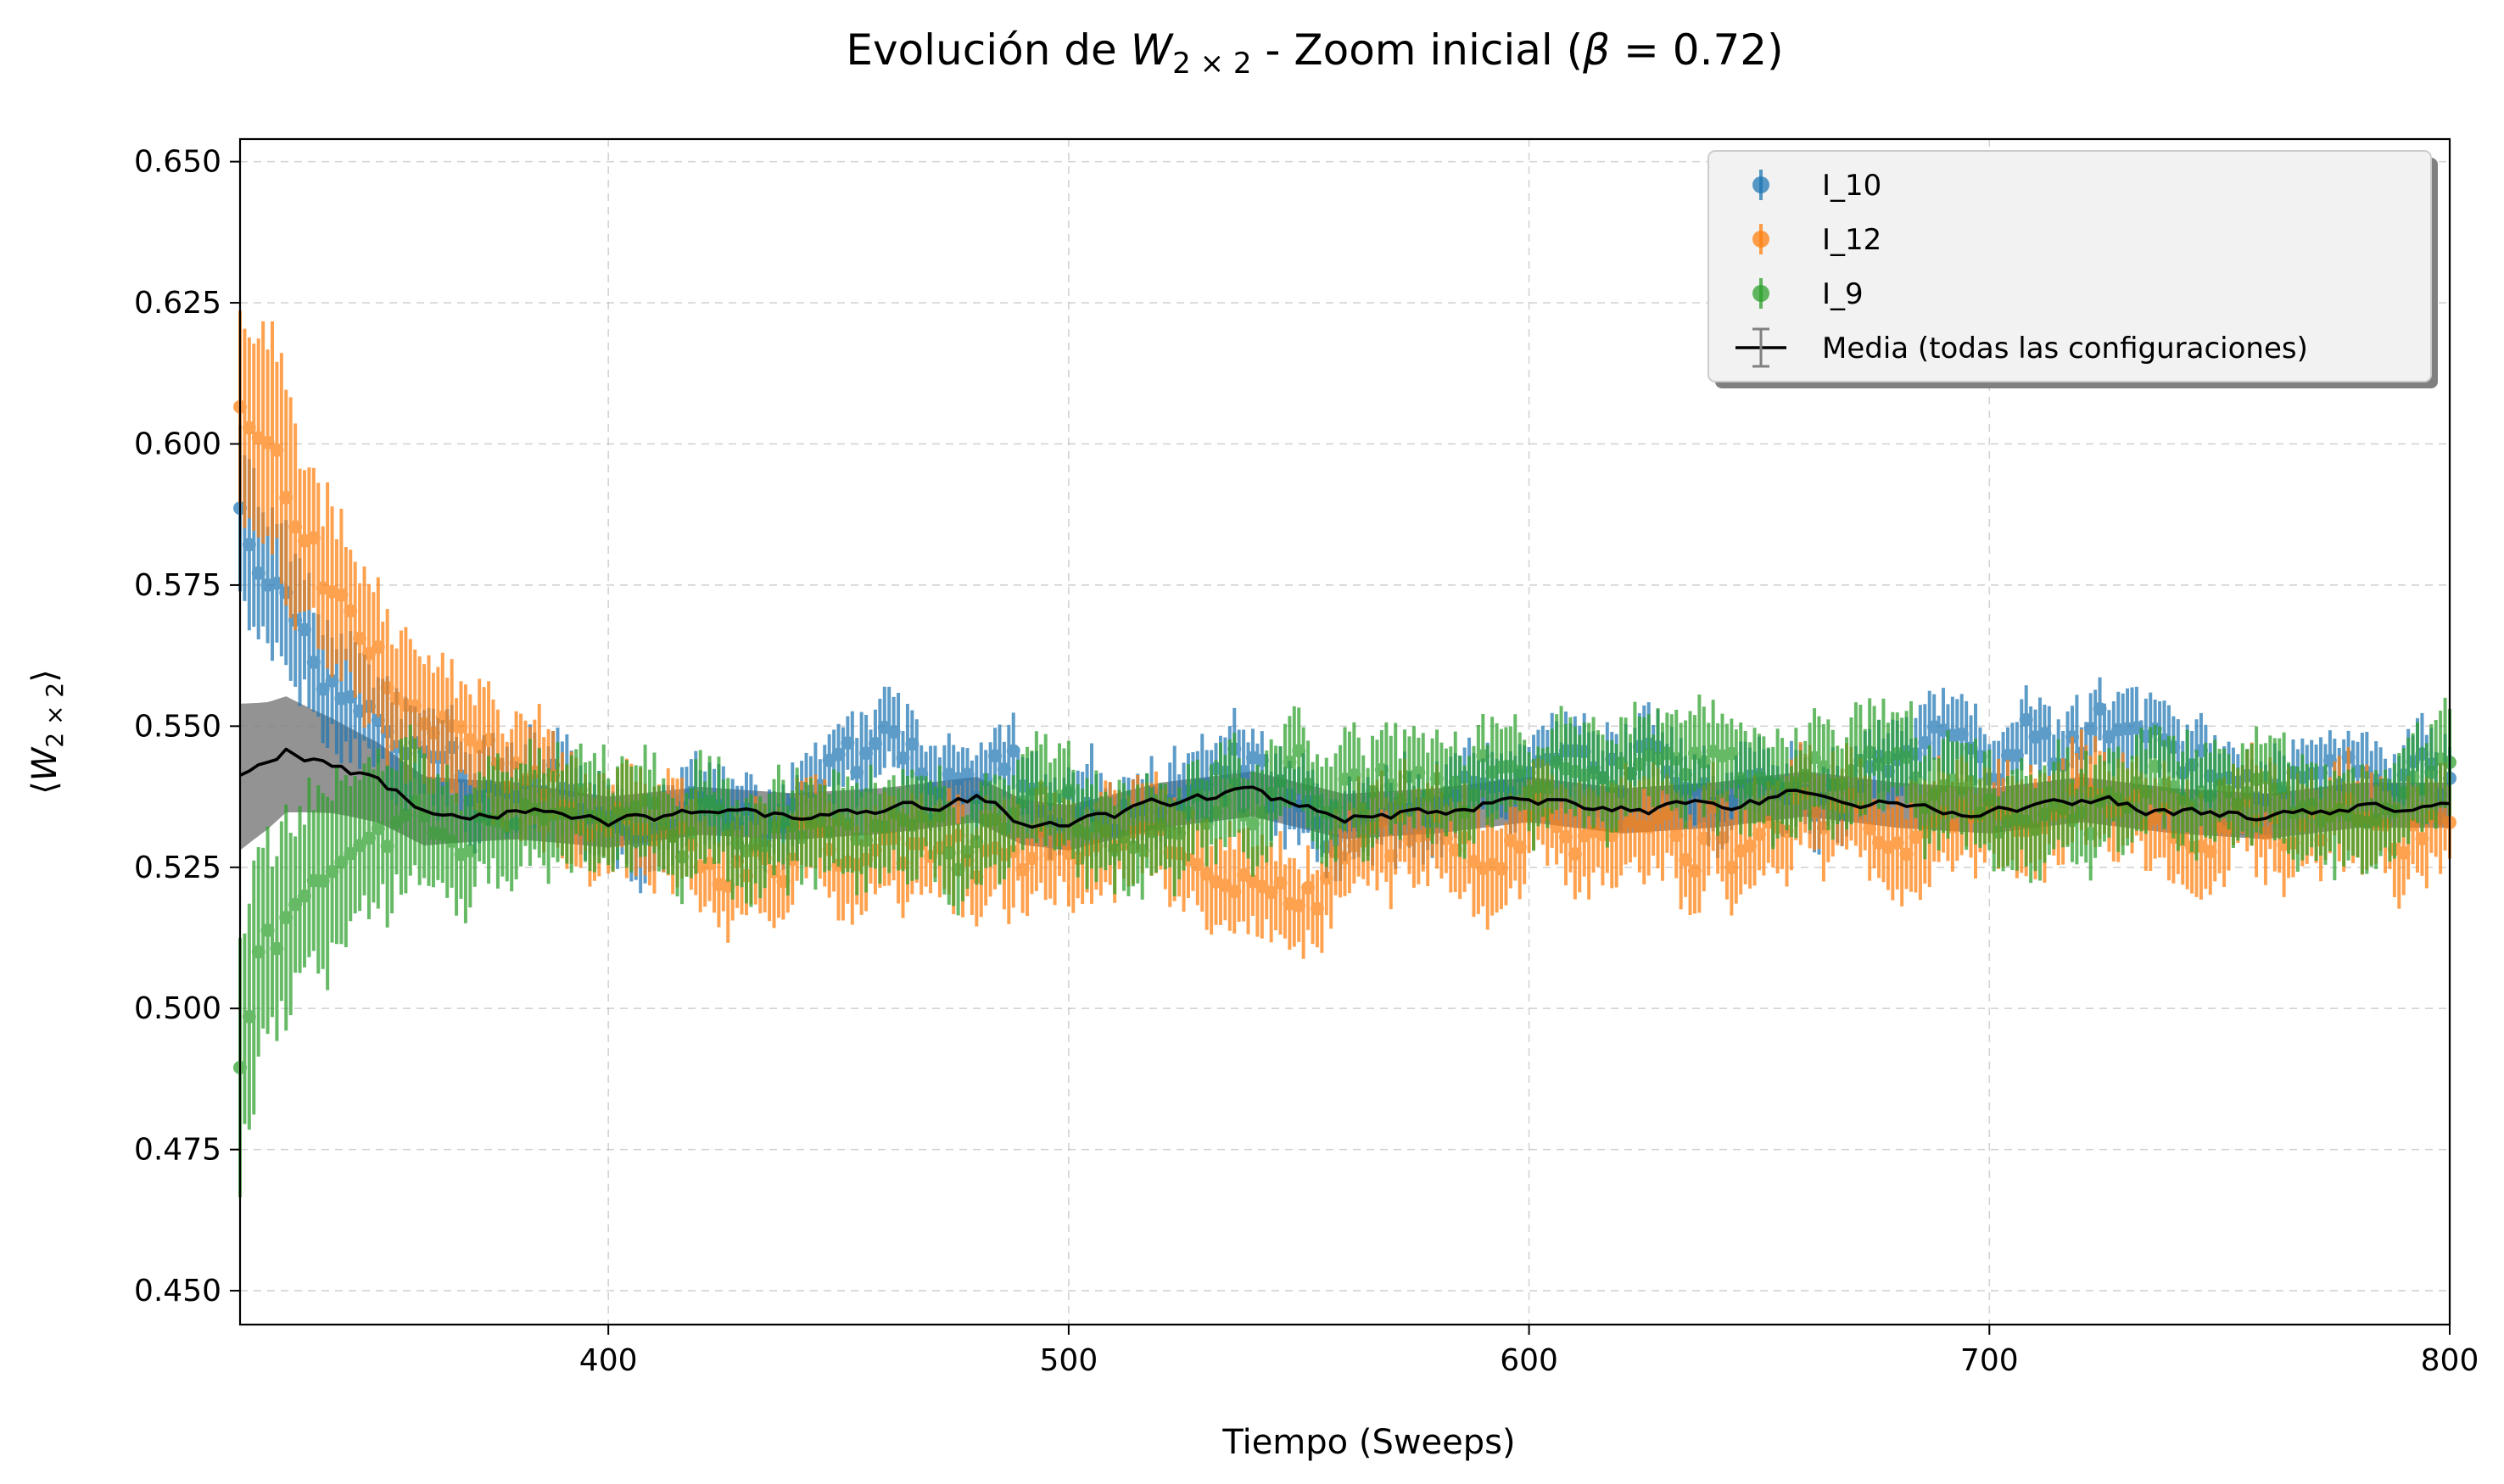  I want to click on x-tick-label: 800, so click(2450, 1360).